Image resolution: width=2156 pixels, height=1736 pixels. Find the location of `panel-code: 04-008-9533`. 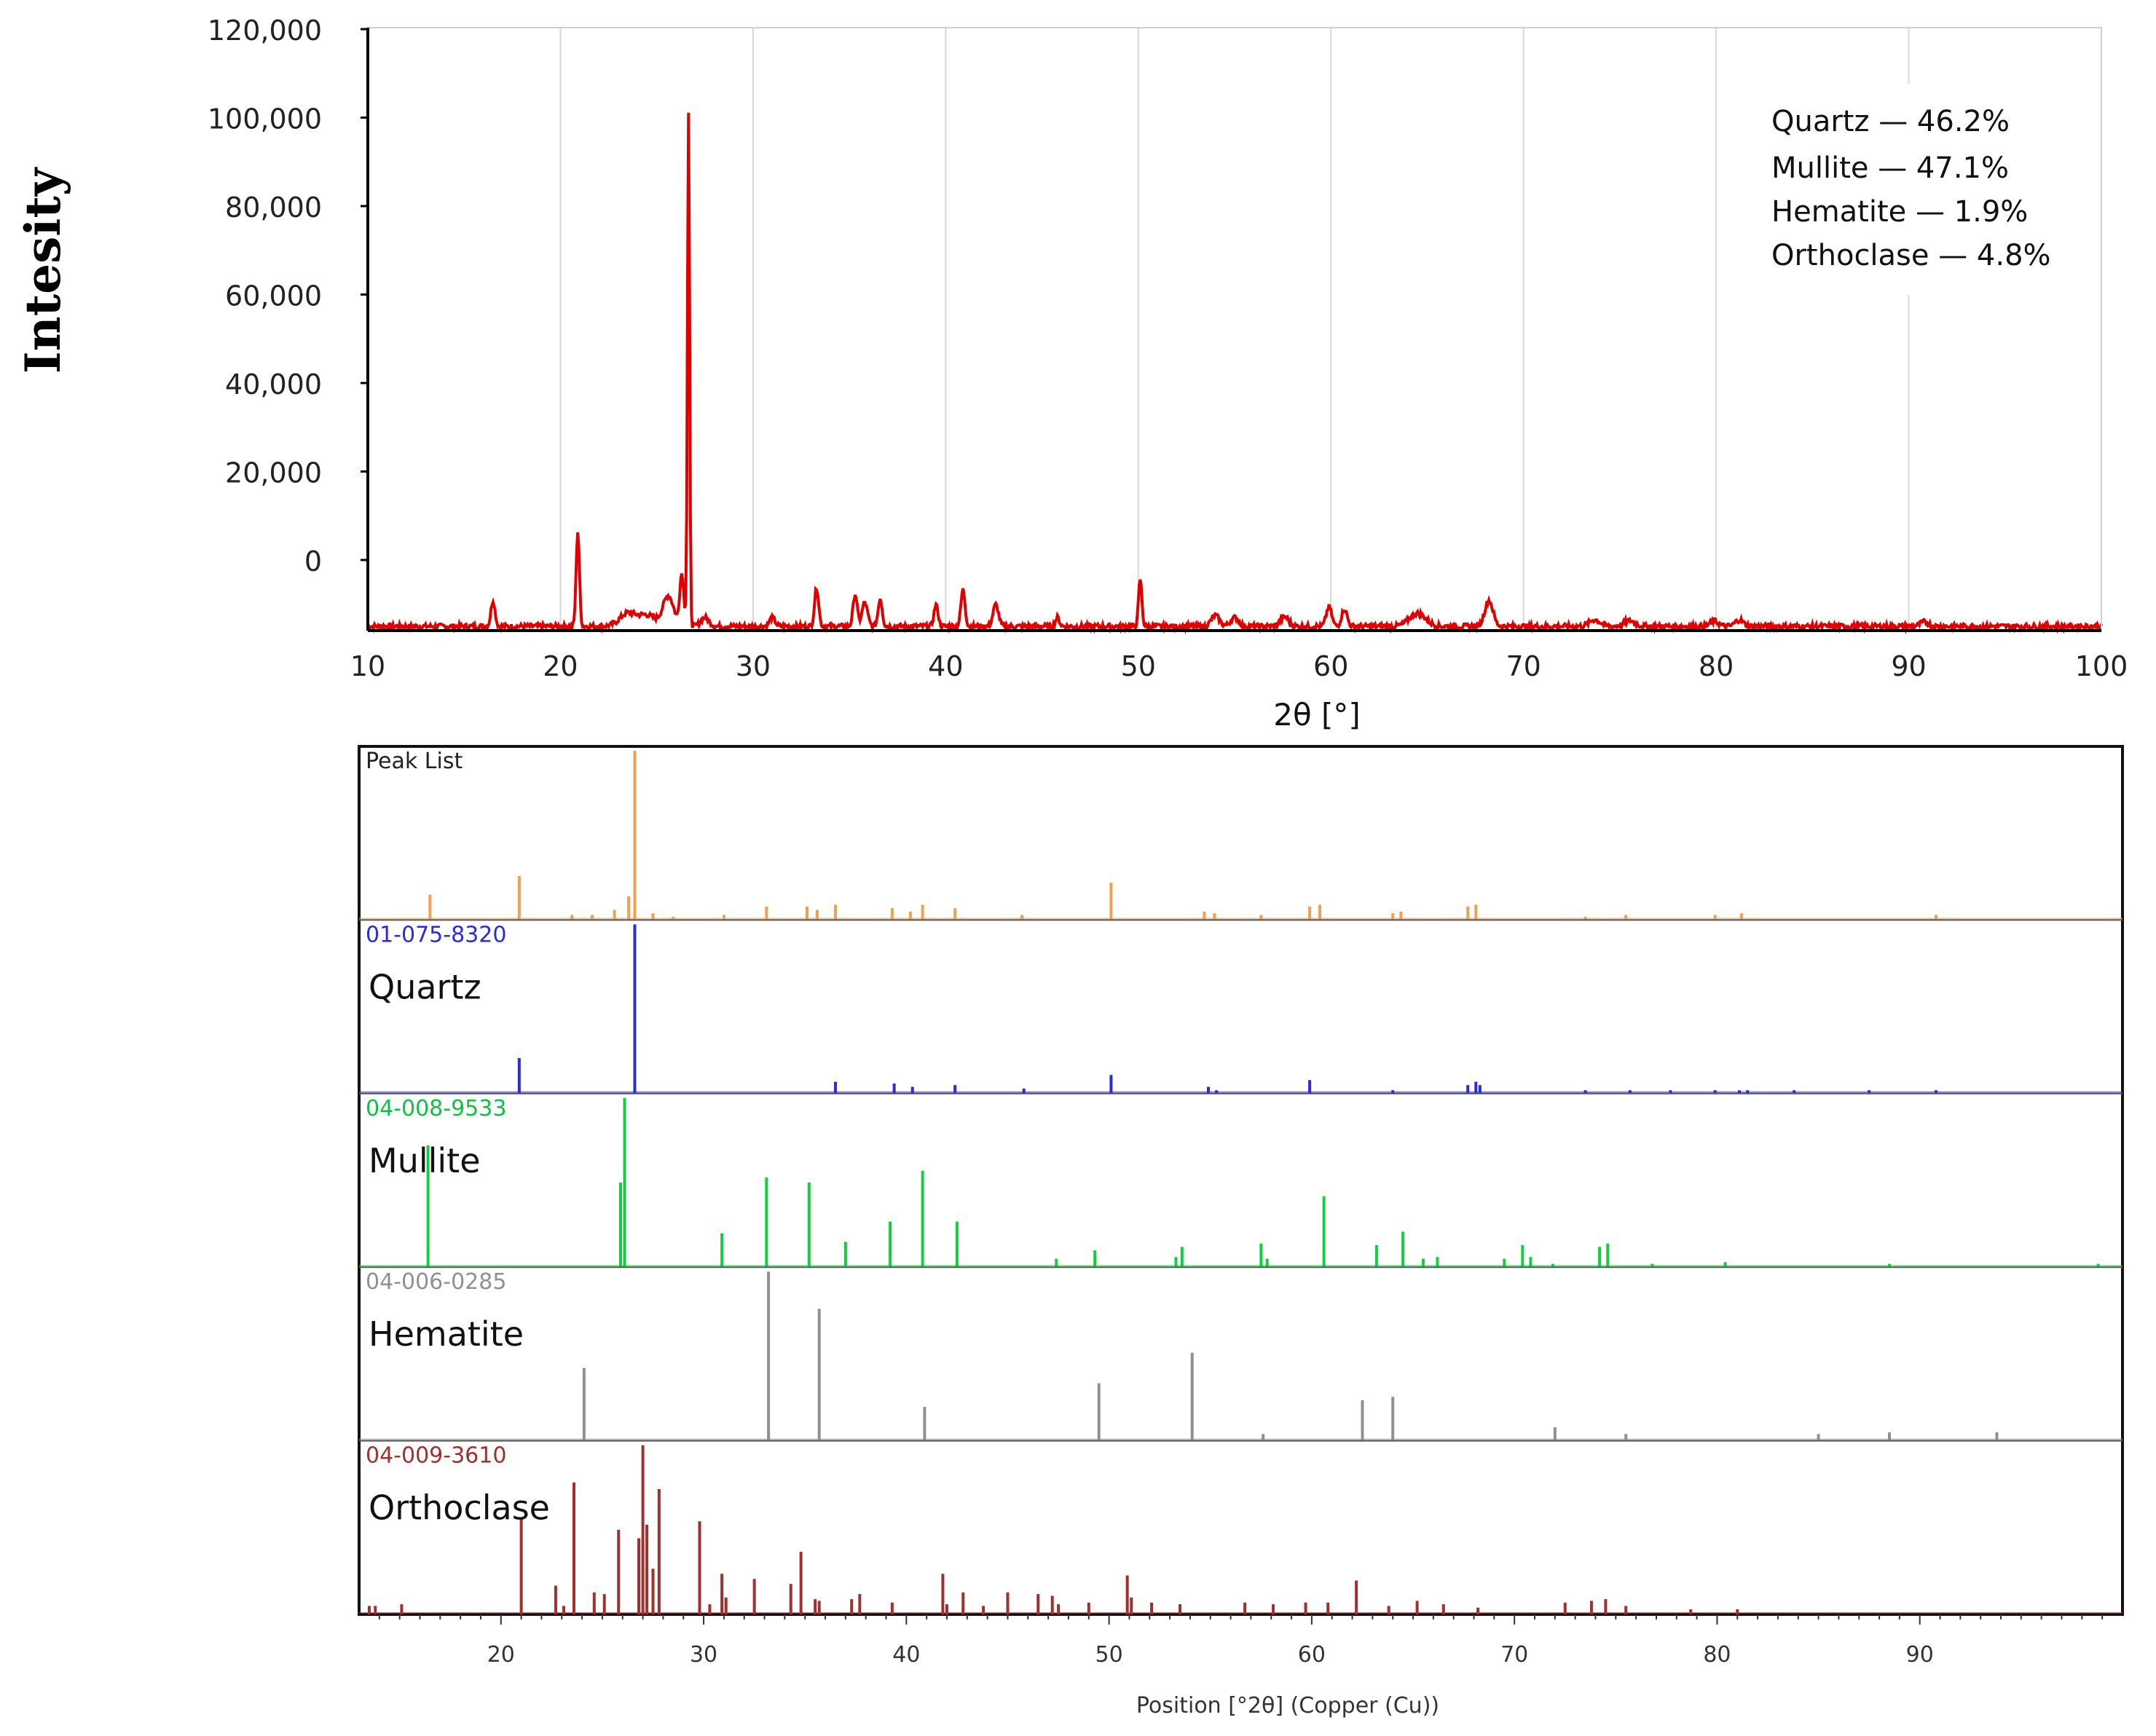

panel-code: 04-008-9533 is located at coordinates (436, 1108).